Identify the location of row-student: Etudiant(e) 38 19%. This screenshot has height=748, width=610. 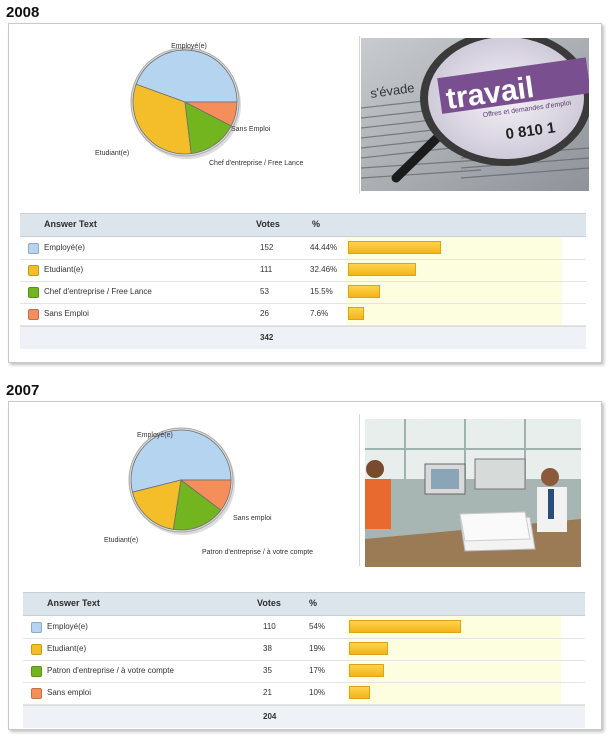
(304, 649).